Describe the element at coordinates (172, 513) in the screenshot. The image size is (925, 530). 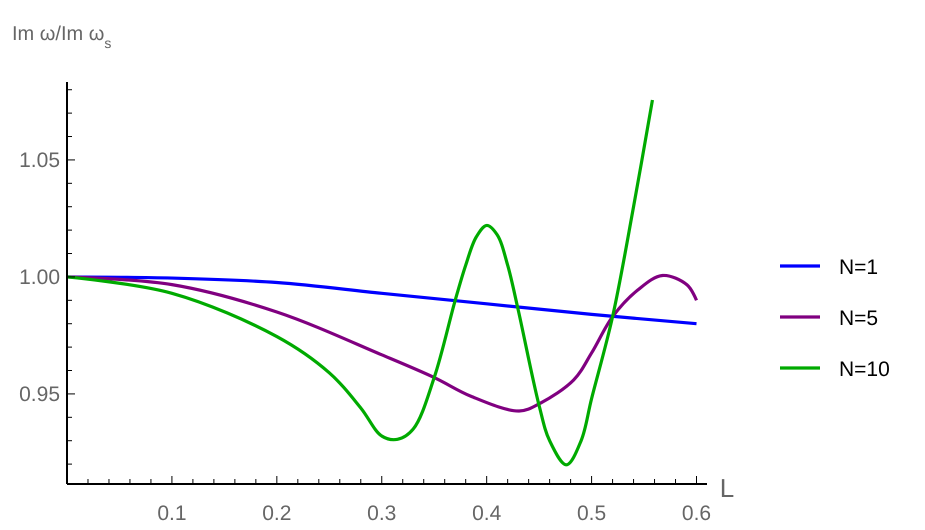
I see `x-tick-label: 0.1` at that location.